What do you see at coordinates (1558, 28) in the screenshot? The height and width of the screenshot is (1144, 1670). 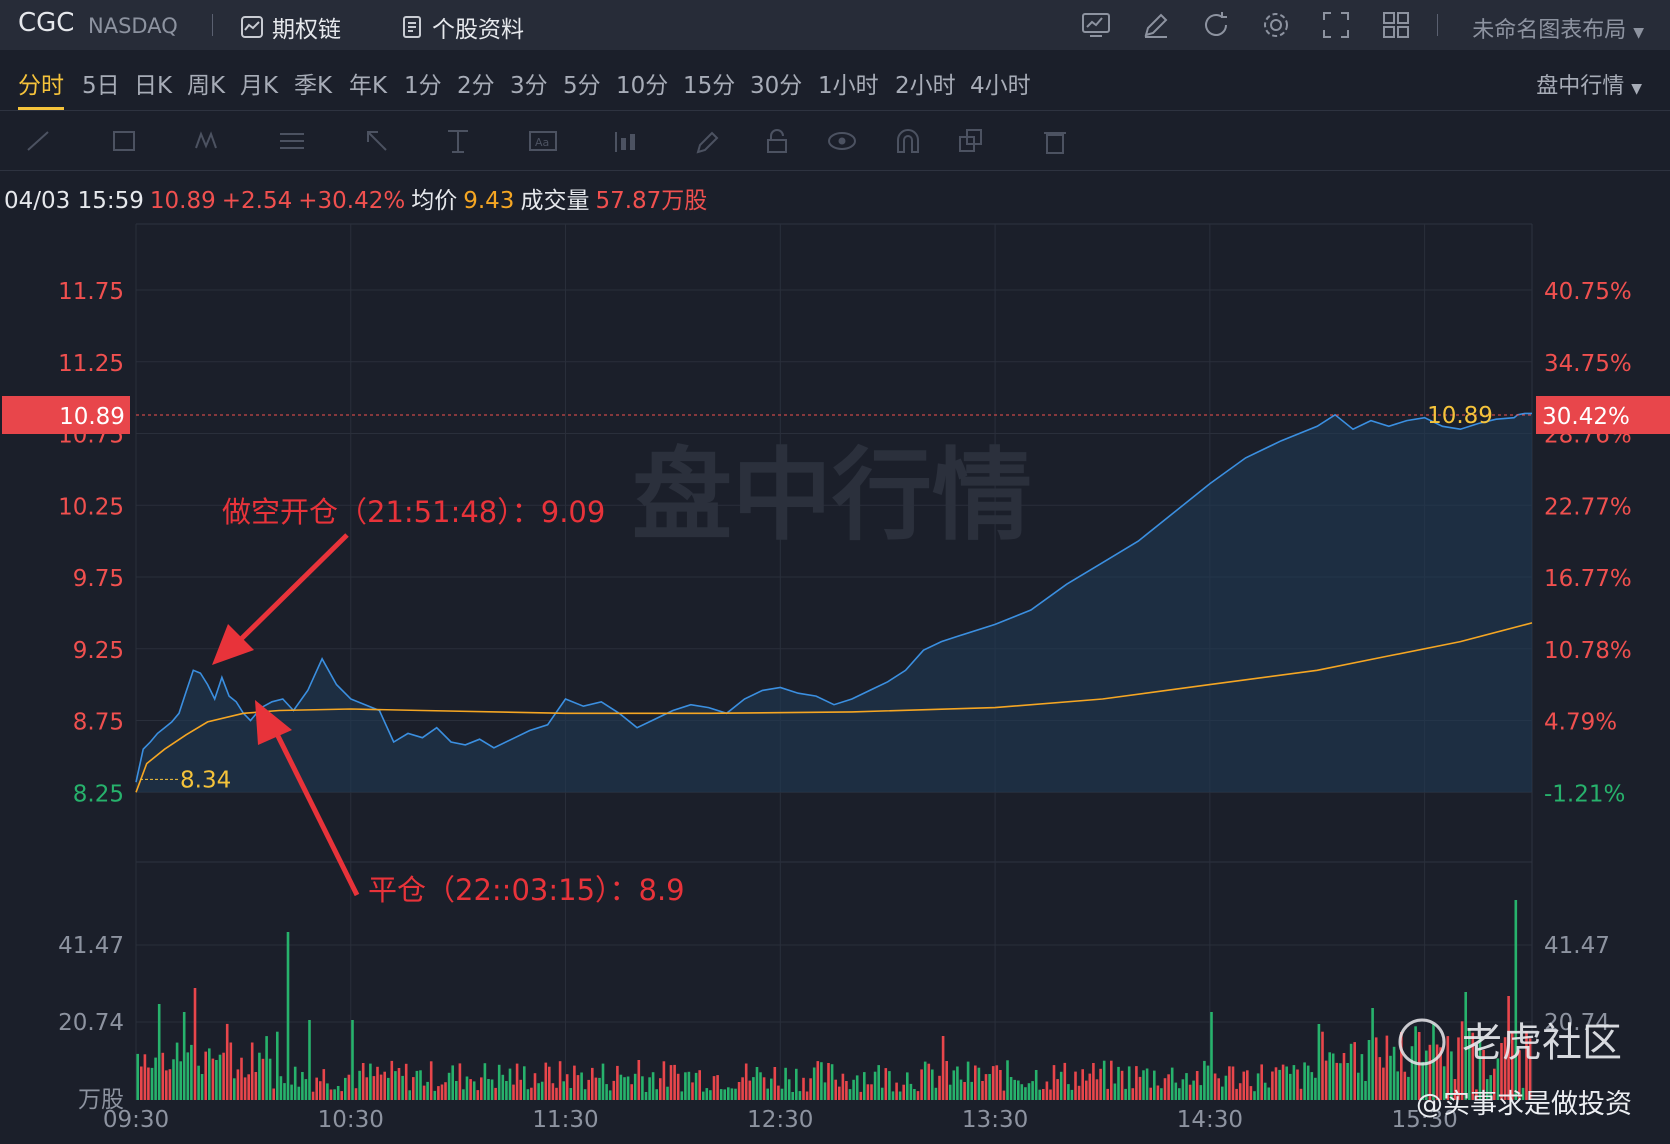 I see `layout-name-dropdown: 未命名图表布局 ▼` at bounding box center [1558, 28].